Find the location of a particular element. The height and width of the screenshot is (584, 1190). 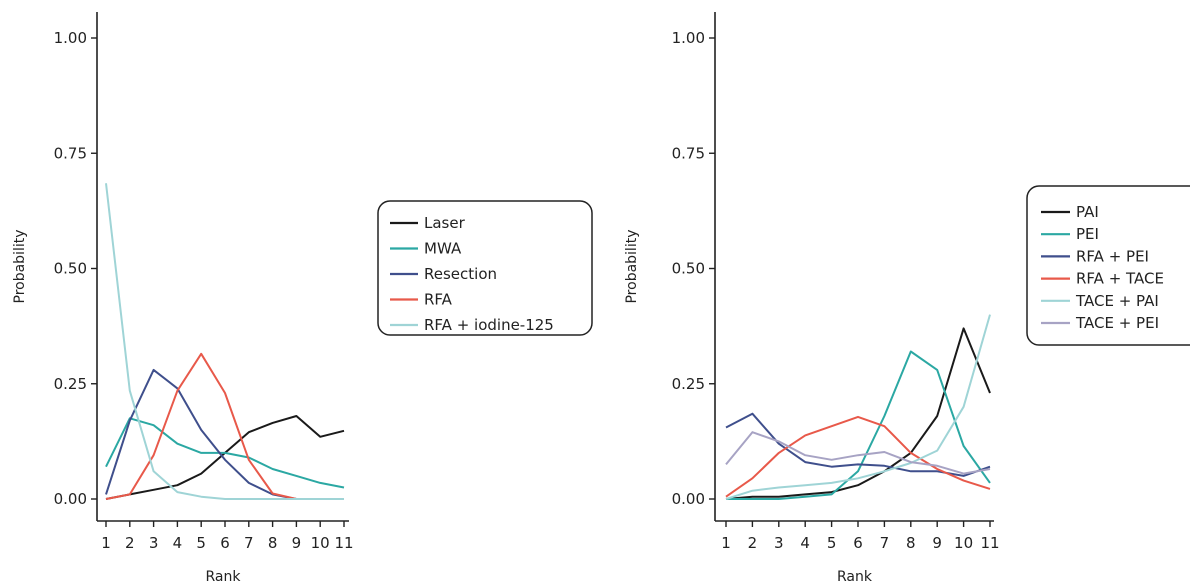

legend: Laser MWA Resection RFA RFA + iodine-125 is located at coordinates (485, 268).